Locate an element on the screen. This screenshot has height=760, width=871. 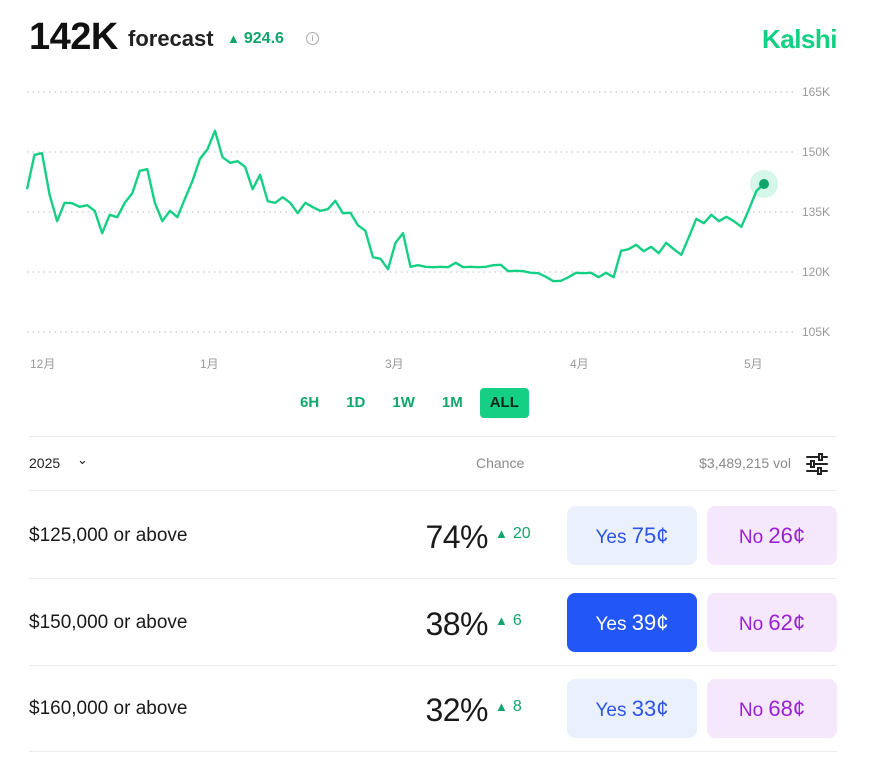
no-price: 68¢ is located at coordinates (787, 708).